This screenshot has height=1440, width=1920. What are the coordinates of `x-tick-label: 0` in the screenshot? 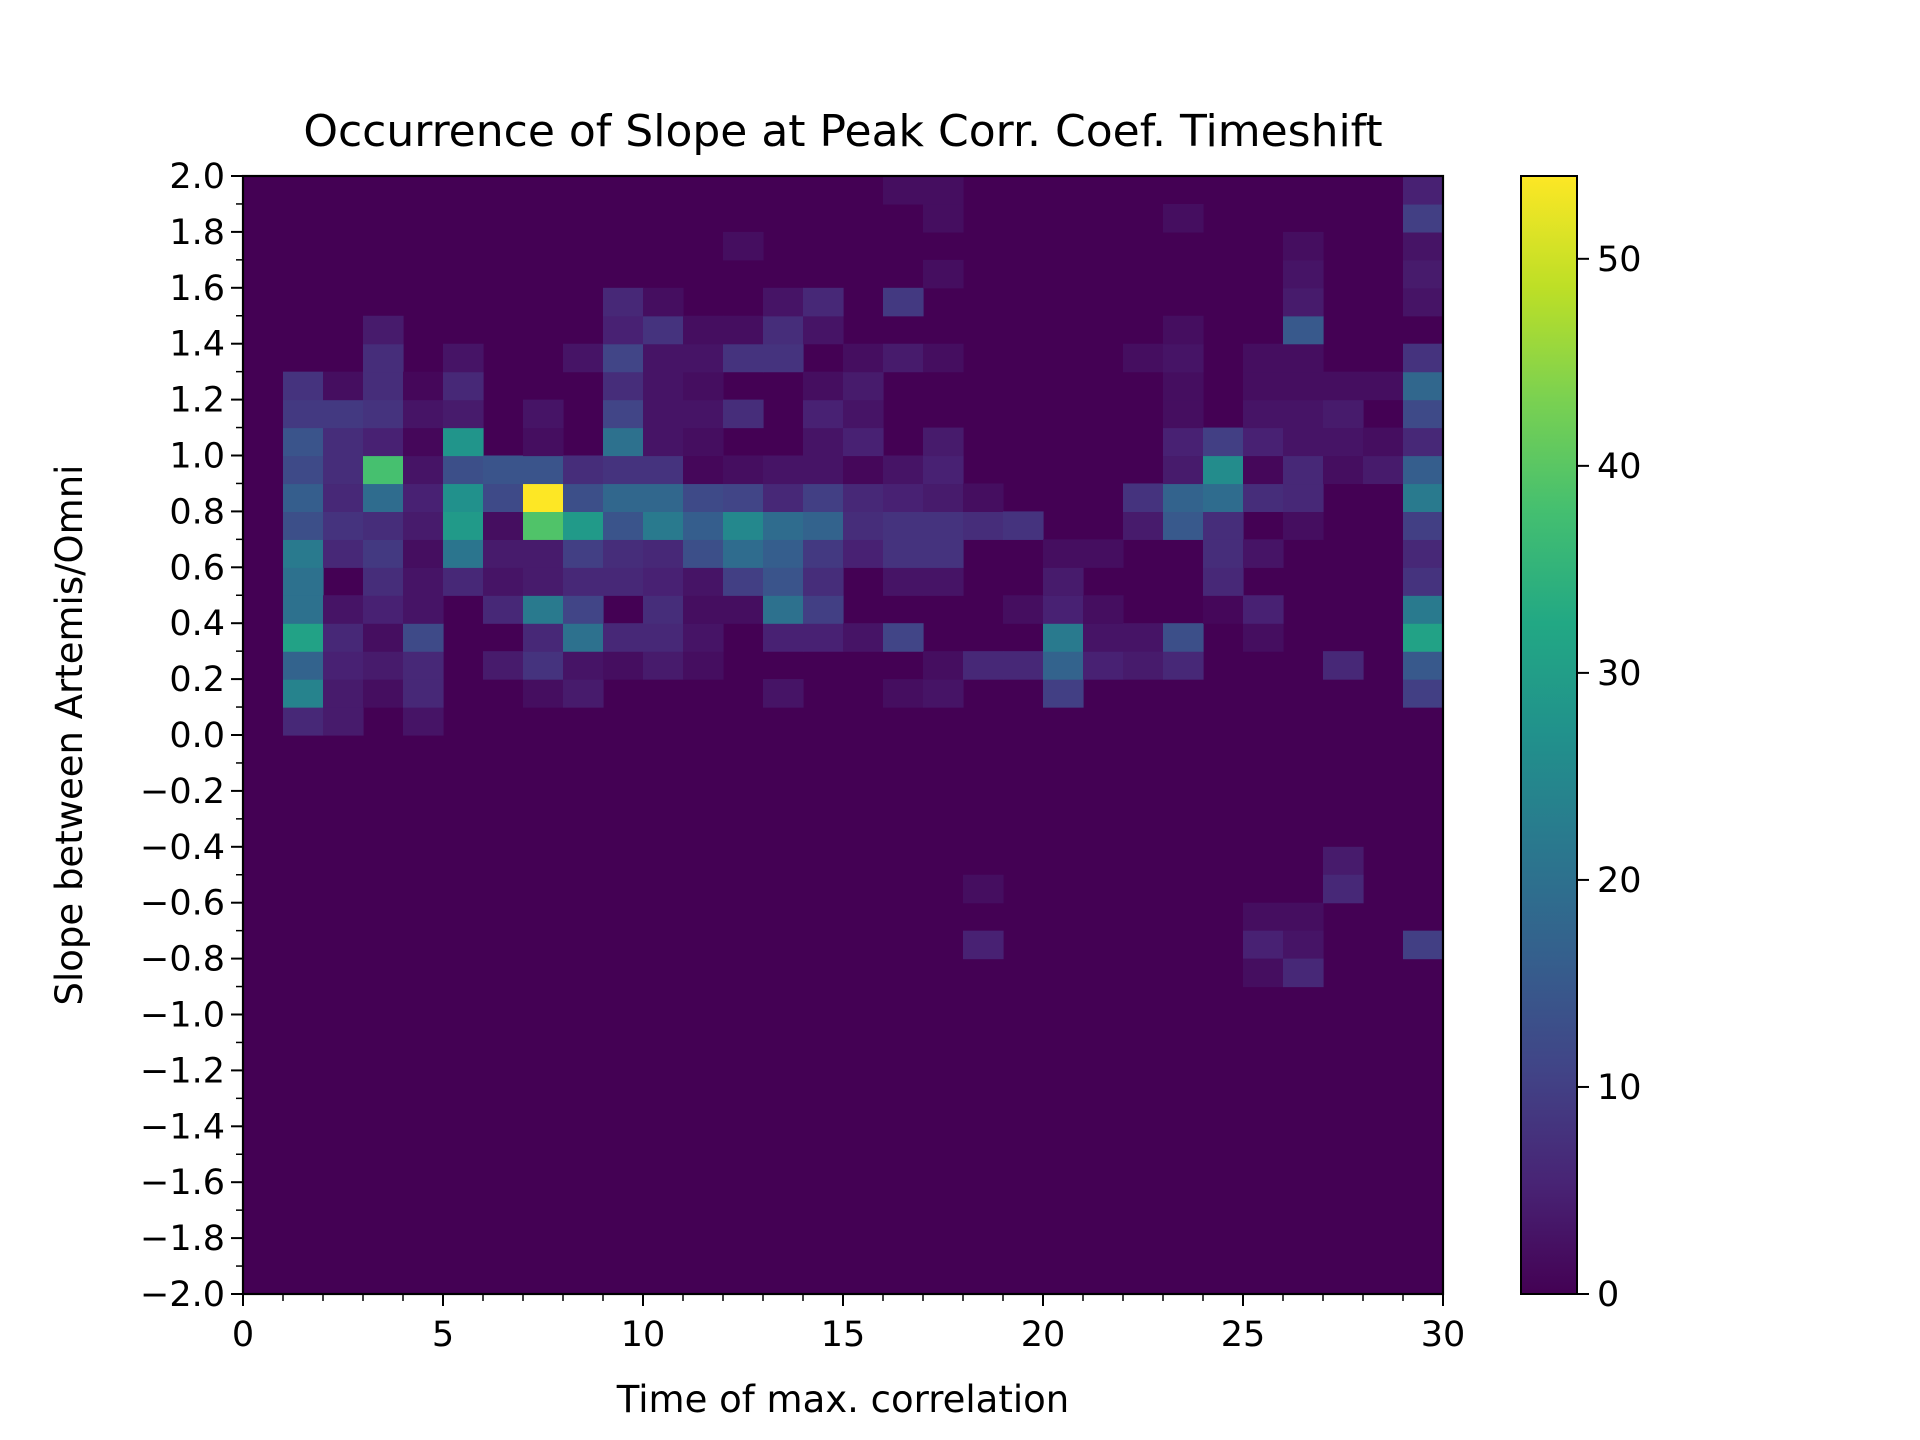 It's located at (243, 1335).